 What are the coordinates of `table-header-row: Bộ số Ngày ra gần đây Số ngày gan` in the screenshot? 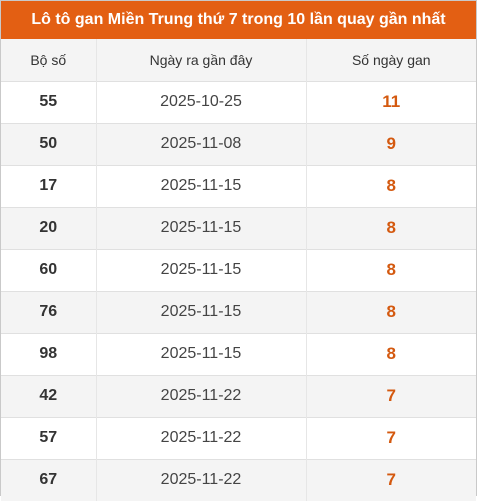 It's located at (238, 60).